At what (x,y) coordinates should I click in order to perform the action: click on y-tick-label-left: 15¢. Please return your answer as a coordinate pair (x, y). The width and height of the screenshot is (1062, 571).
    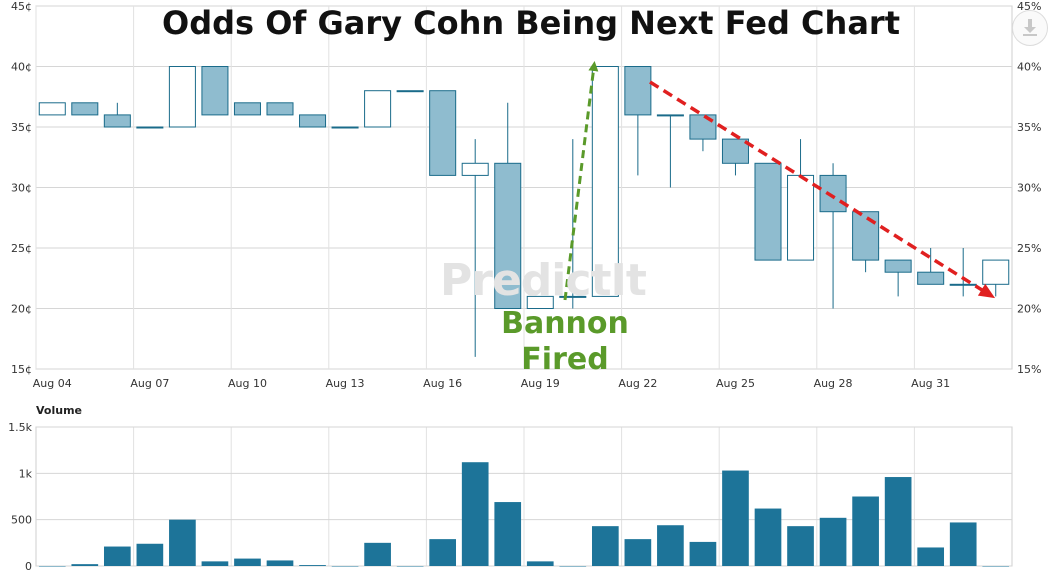
    Looking at the image, I should click on (21, 369).